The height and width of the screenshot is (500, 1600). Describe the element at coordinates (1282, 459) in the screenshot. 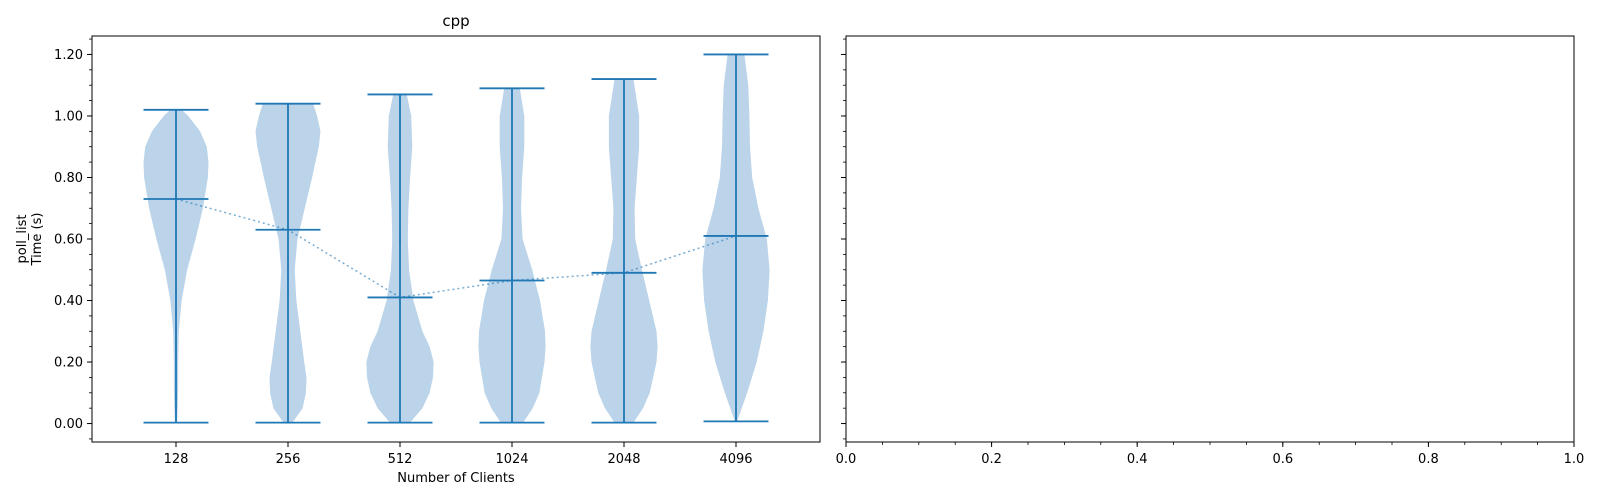

I see `right-x-tick-label: 0.6` at that location.